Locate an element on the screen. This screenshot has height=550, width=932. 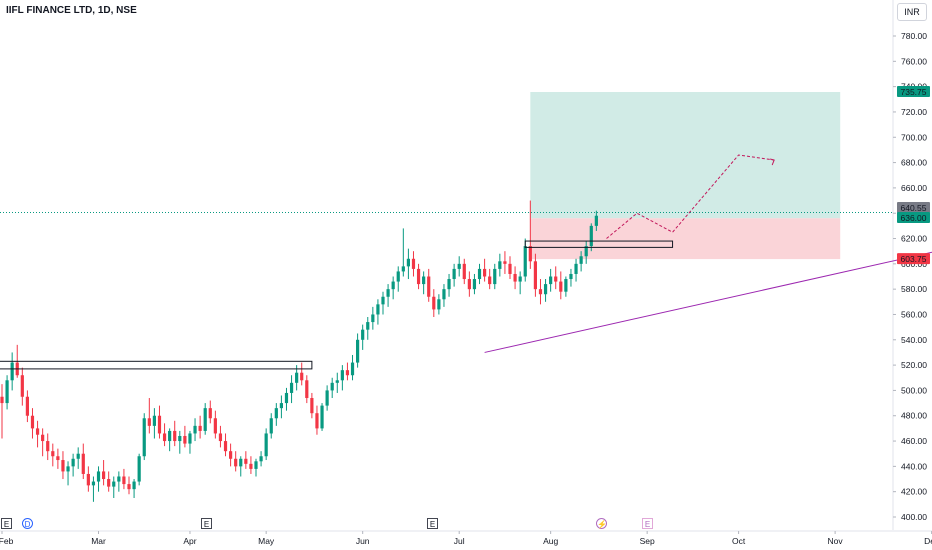
y-tick-label: 460.00 is located at coordinates (914, 441).